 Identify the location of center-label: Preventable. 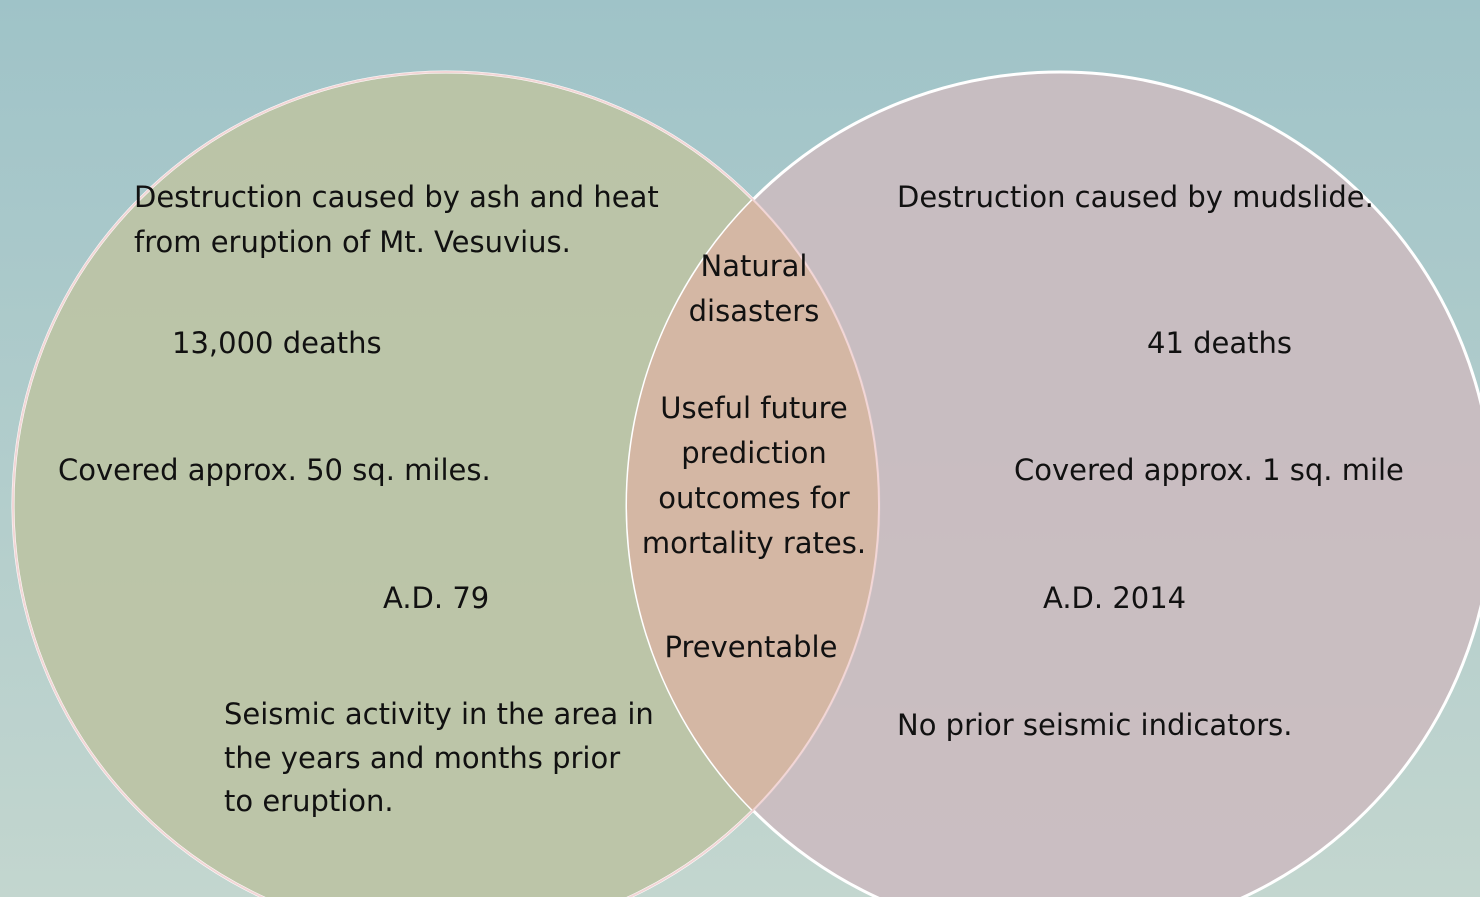
(751, 647).